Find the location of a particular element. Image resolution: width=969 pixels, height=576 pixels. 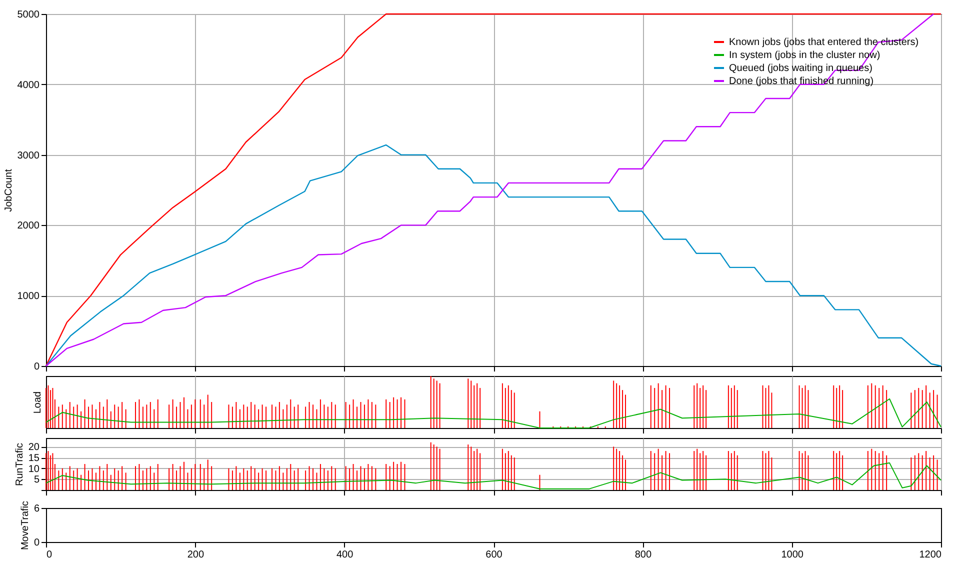

y-axis-title: Load is located at coordinates (38, 402).